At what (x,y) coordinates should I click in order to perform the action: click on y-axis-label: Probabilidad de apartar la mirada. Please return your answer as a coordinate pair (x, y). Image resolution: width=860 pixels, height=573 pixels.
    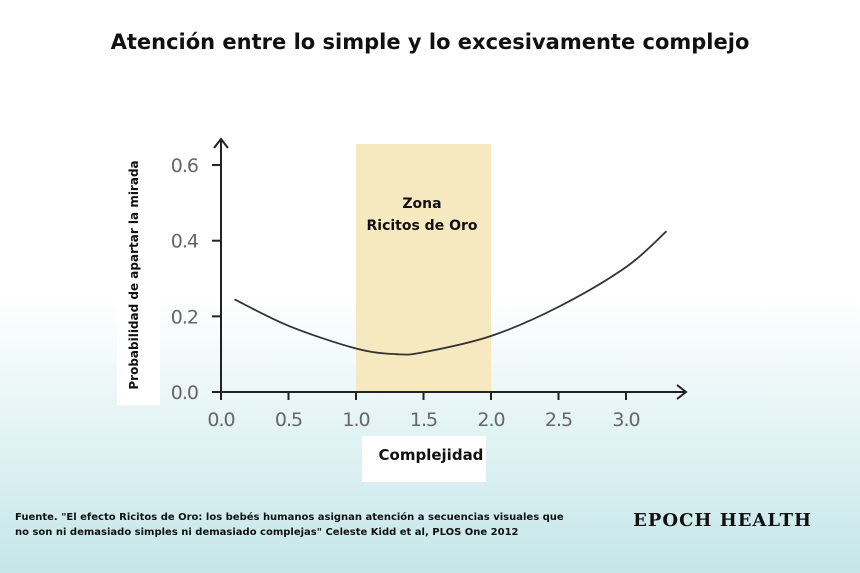
    Looking at the image, I should click on (134, 275).